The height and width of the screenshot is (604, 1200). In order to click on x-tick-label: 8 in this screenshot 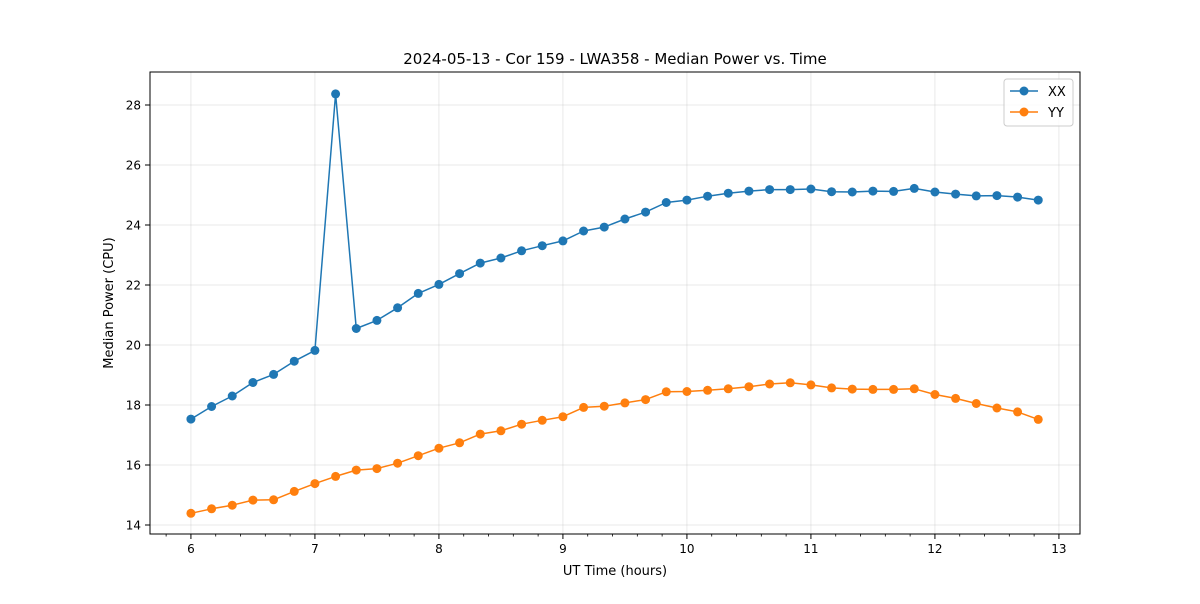, I will do `click(439, 549)`.